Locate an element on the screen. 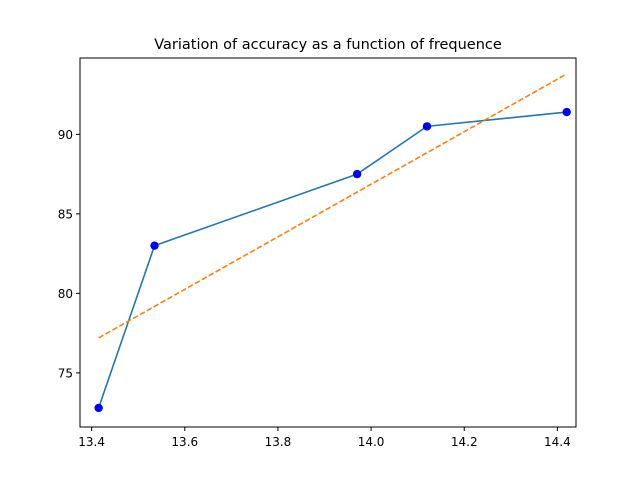 This screenshot has width=640, height=480. x-tick-label: 14.4 is located at coordinates (557, 442).